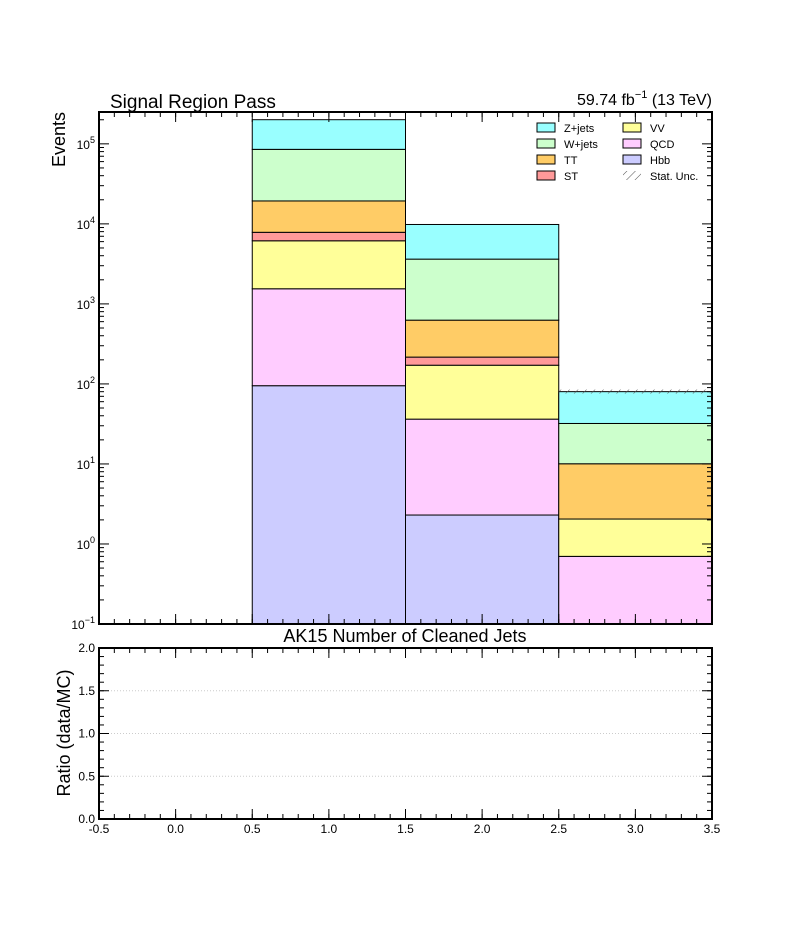  I want to click on ratio-y-tick-label: 1.0, so click(86, 734).